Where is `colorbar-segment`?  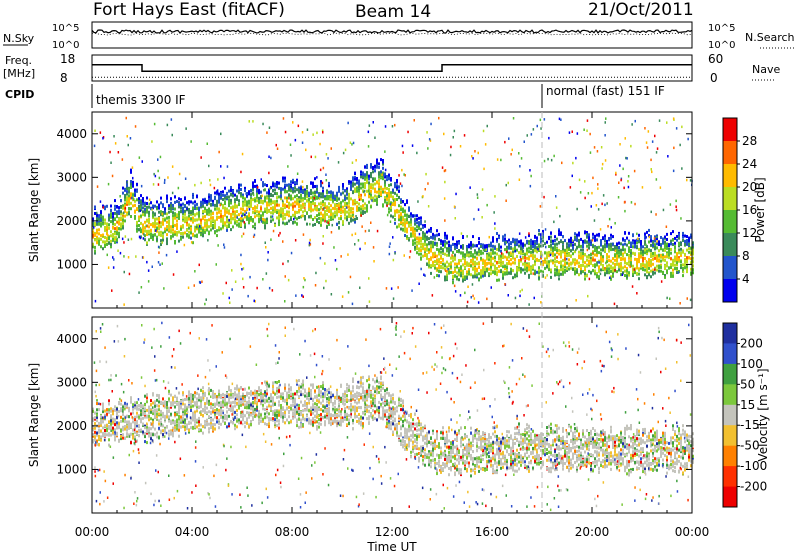
colorbar-segment is located at coordinates (730, 176).